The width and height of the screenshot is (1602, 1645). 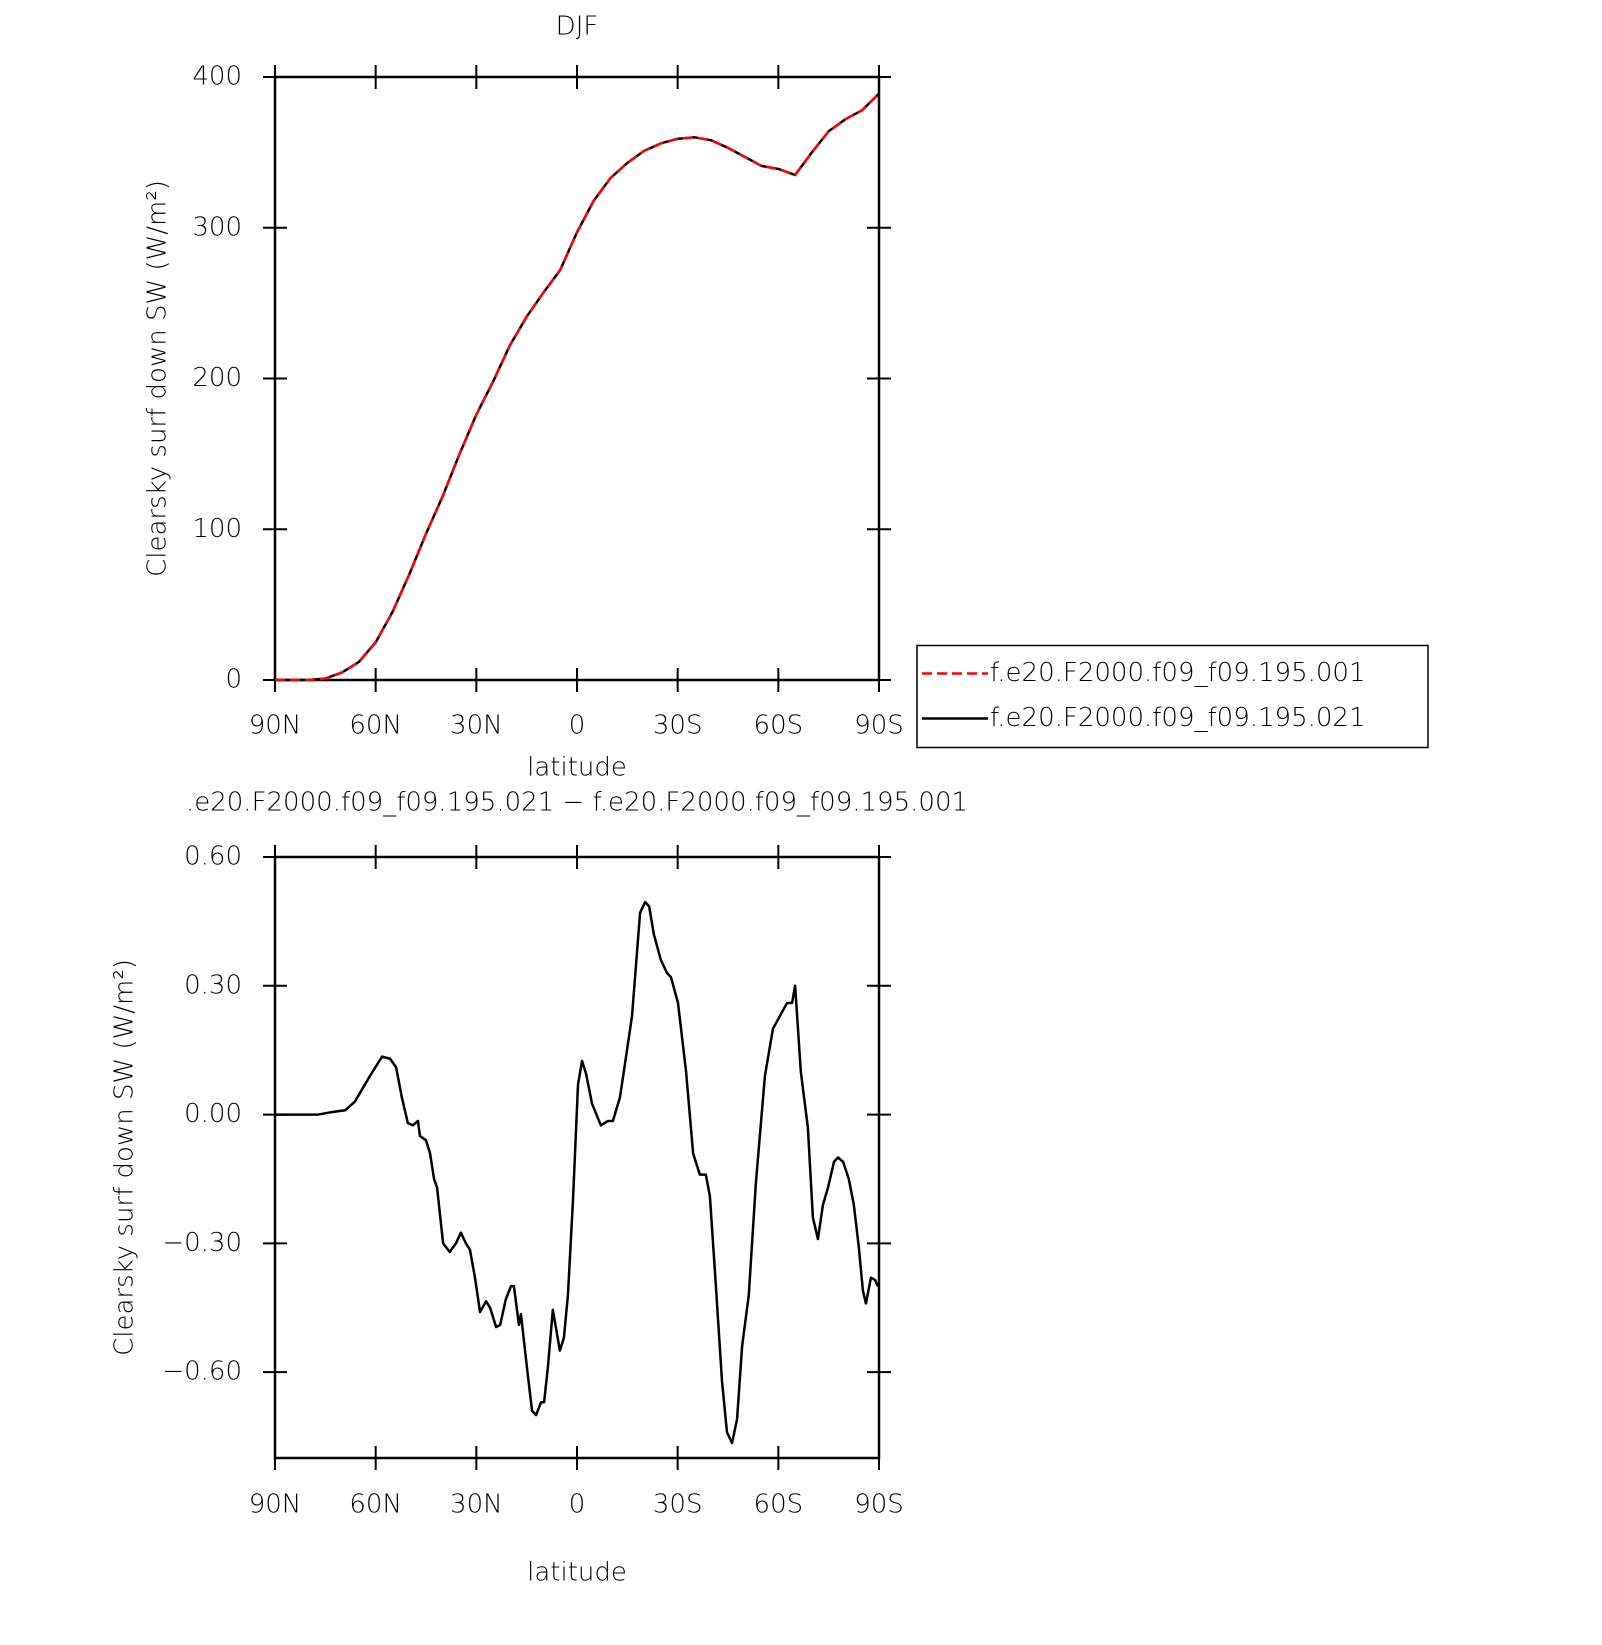 What do you see at coordinates (1172, 696) in the screenshot?
I see `legend-box` at bounding box center [1172, 696].